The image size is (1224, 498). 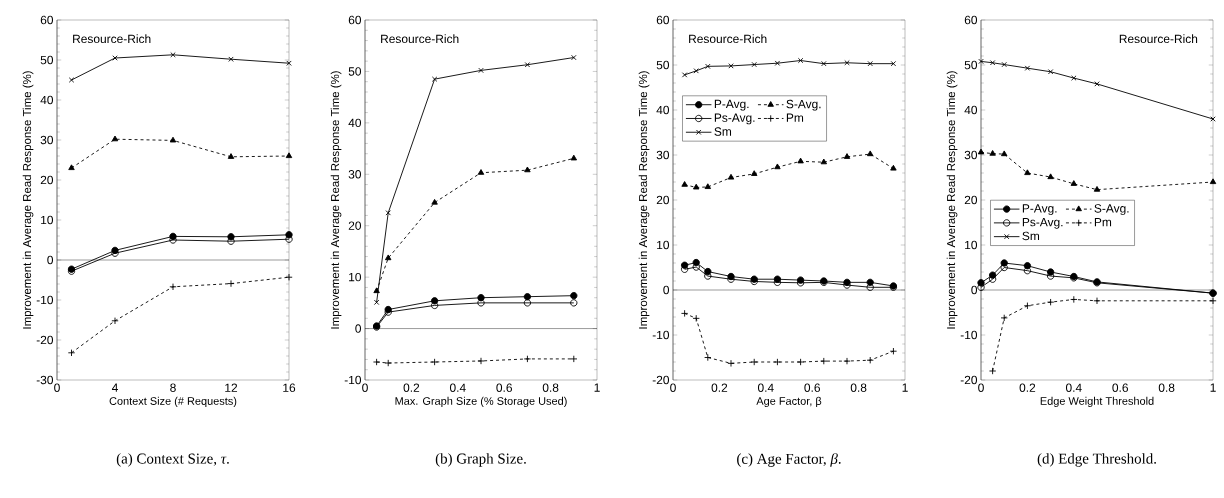 What do you see at coordinates (289, 387) in the screenshot?
I see `x-tick-label: 16` at bounding box center [289, 387].